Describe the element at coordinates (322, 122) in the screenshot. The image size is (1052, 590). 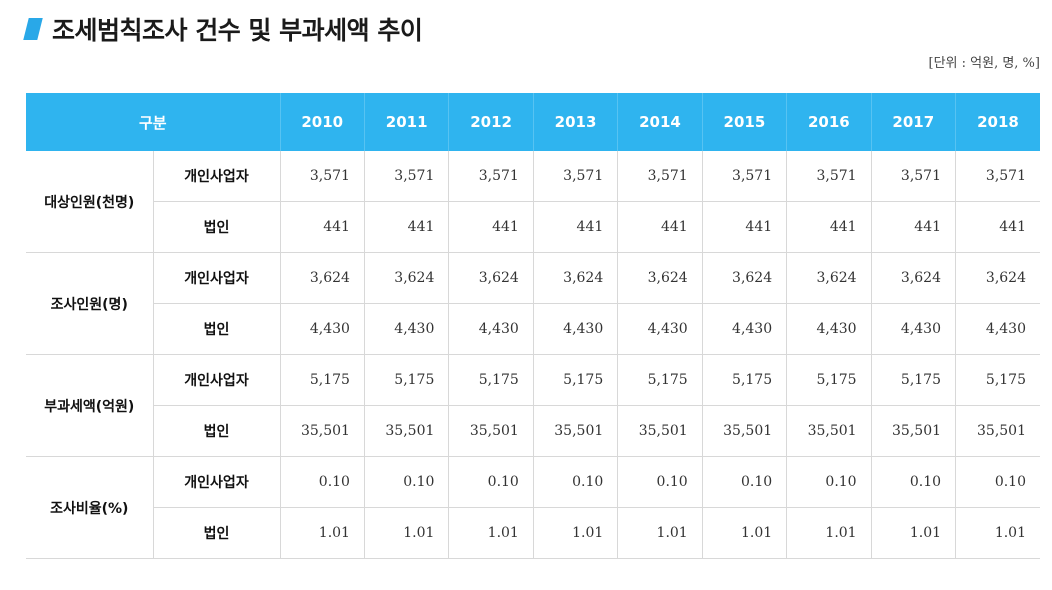
I see `header-year: 2010` at that location.